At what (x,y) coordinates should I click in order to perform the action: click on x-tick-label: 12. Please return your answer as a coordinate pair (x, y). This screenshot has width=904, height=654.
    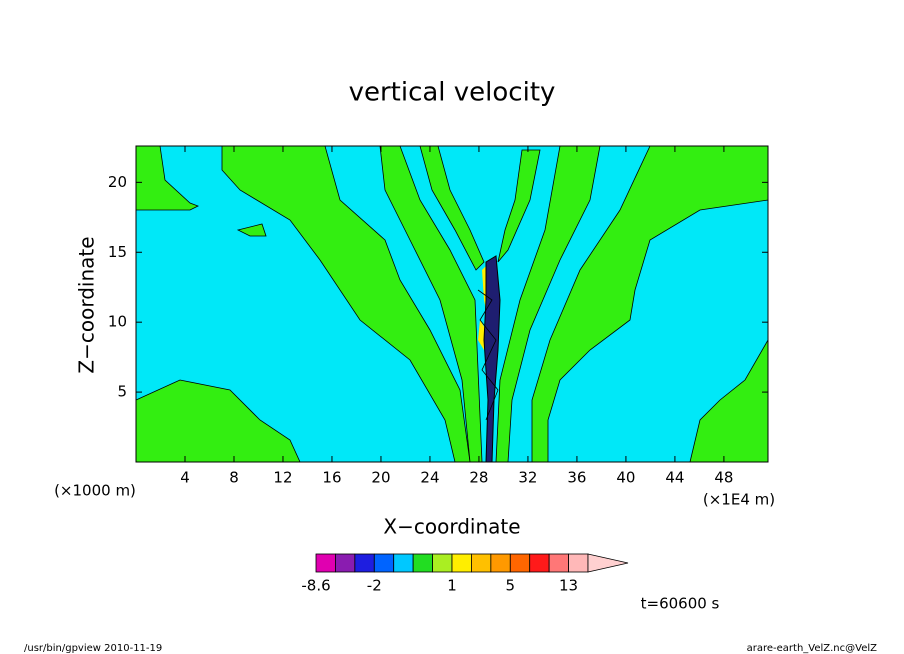
    Looking at the image, I should click on (282, 478).